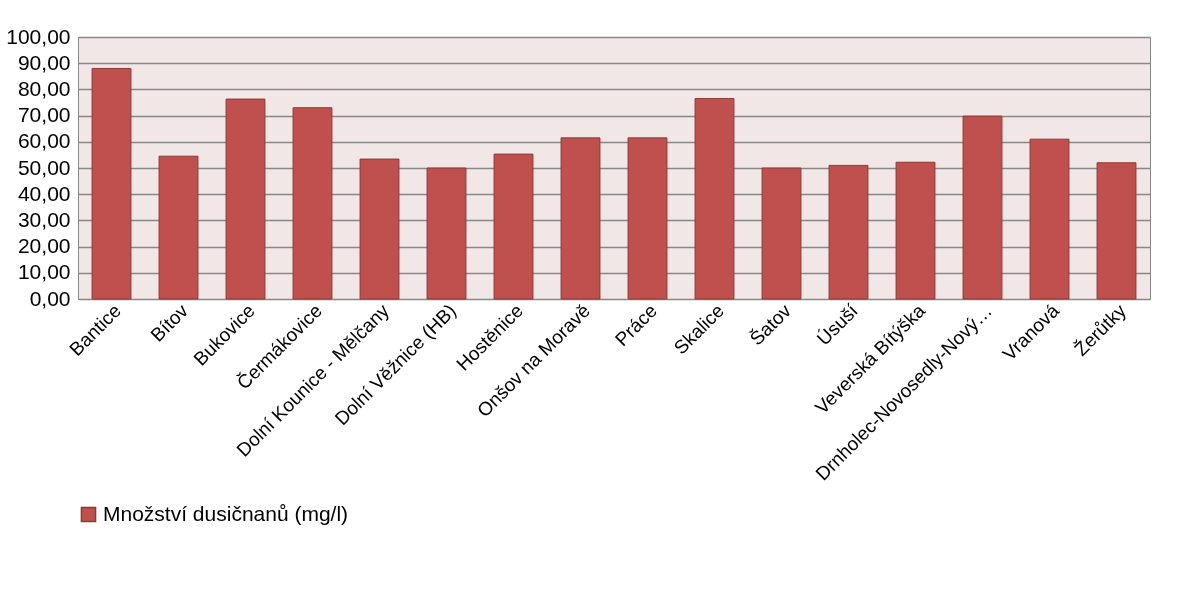  What do you see at coordinates (44, 62) in the screenshot?
I see `y-tick-label: 90,00` at bounding box center [44, 62].